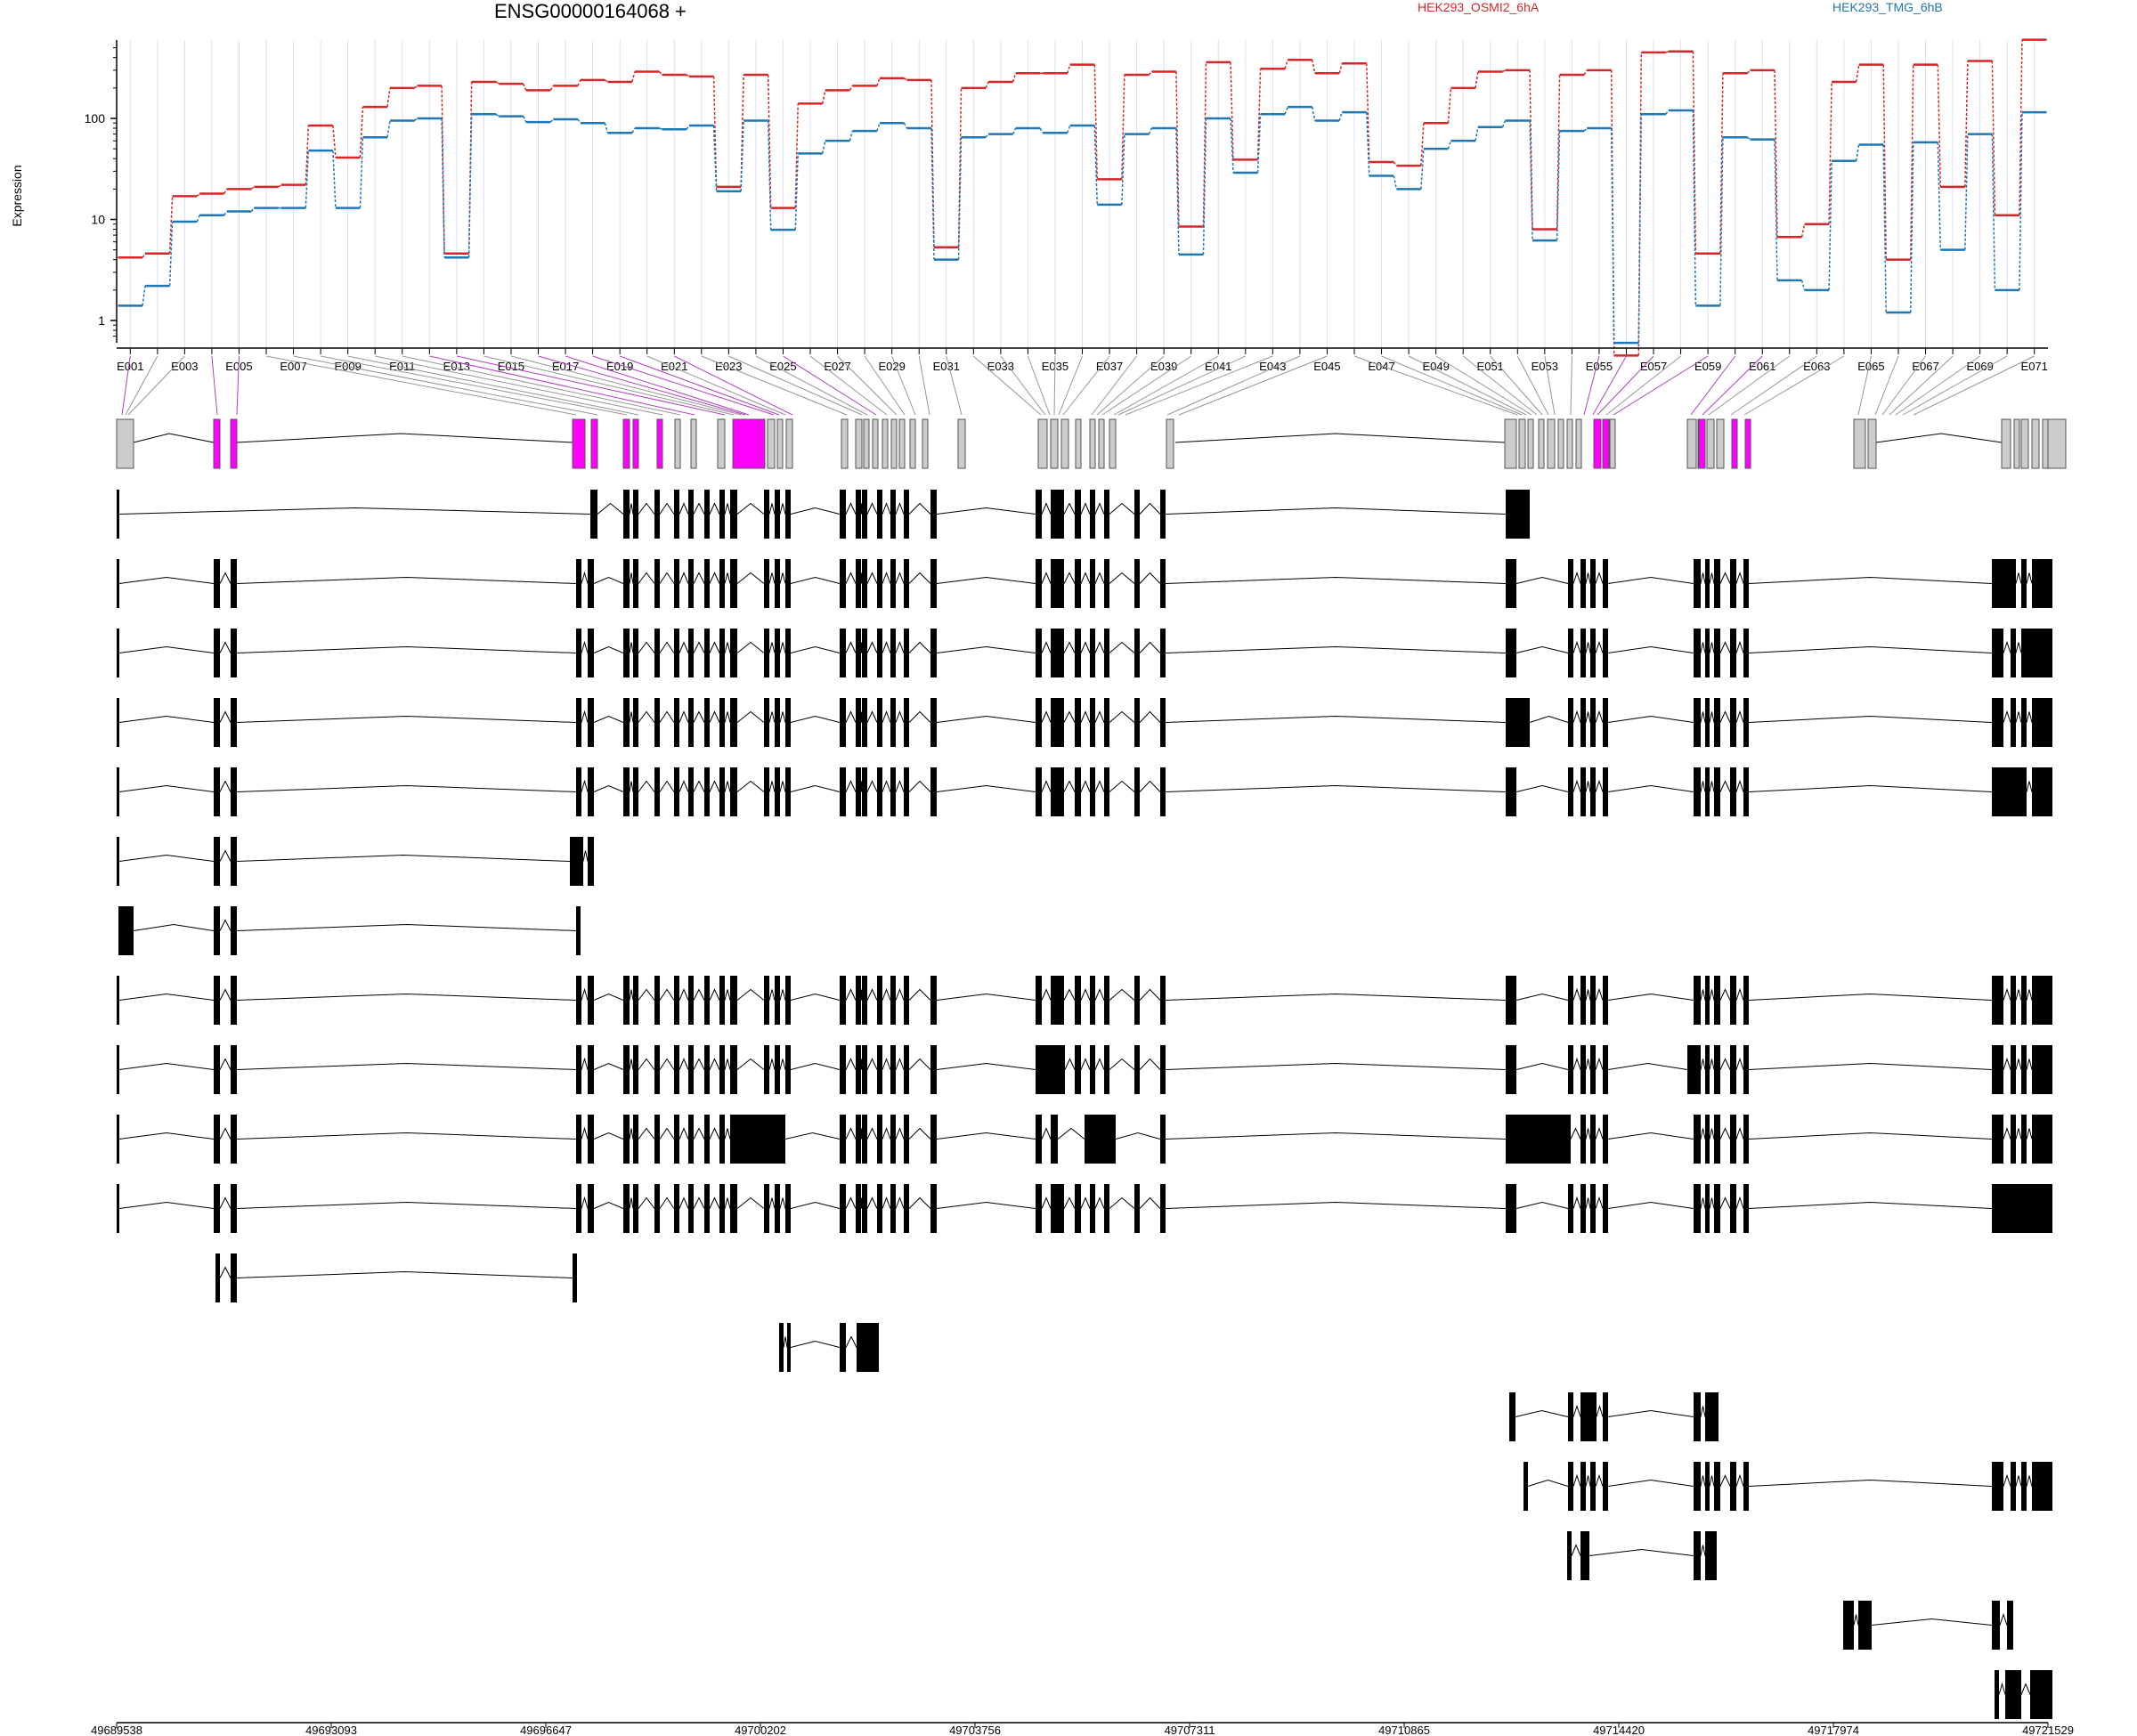  I want to click on exon-label: E007, so click(293, 366).